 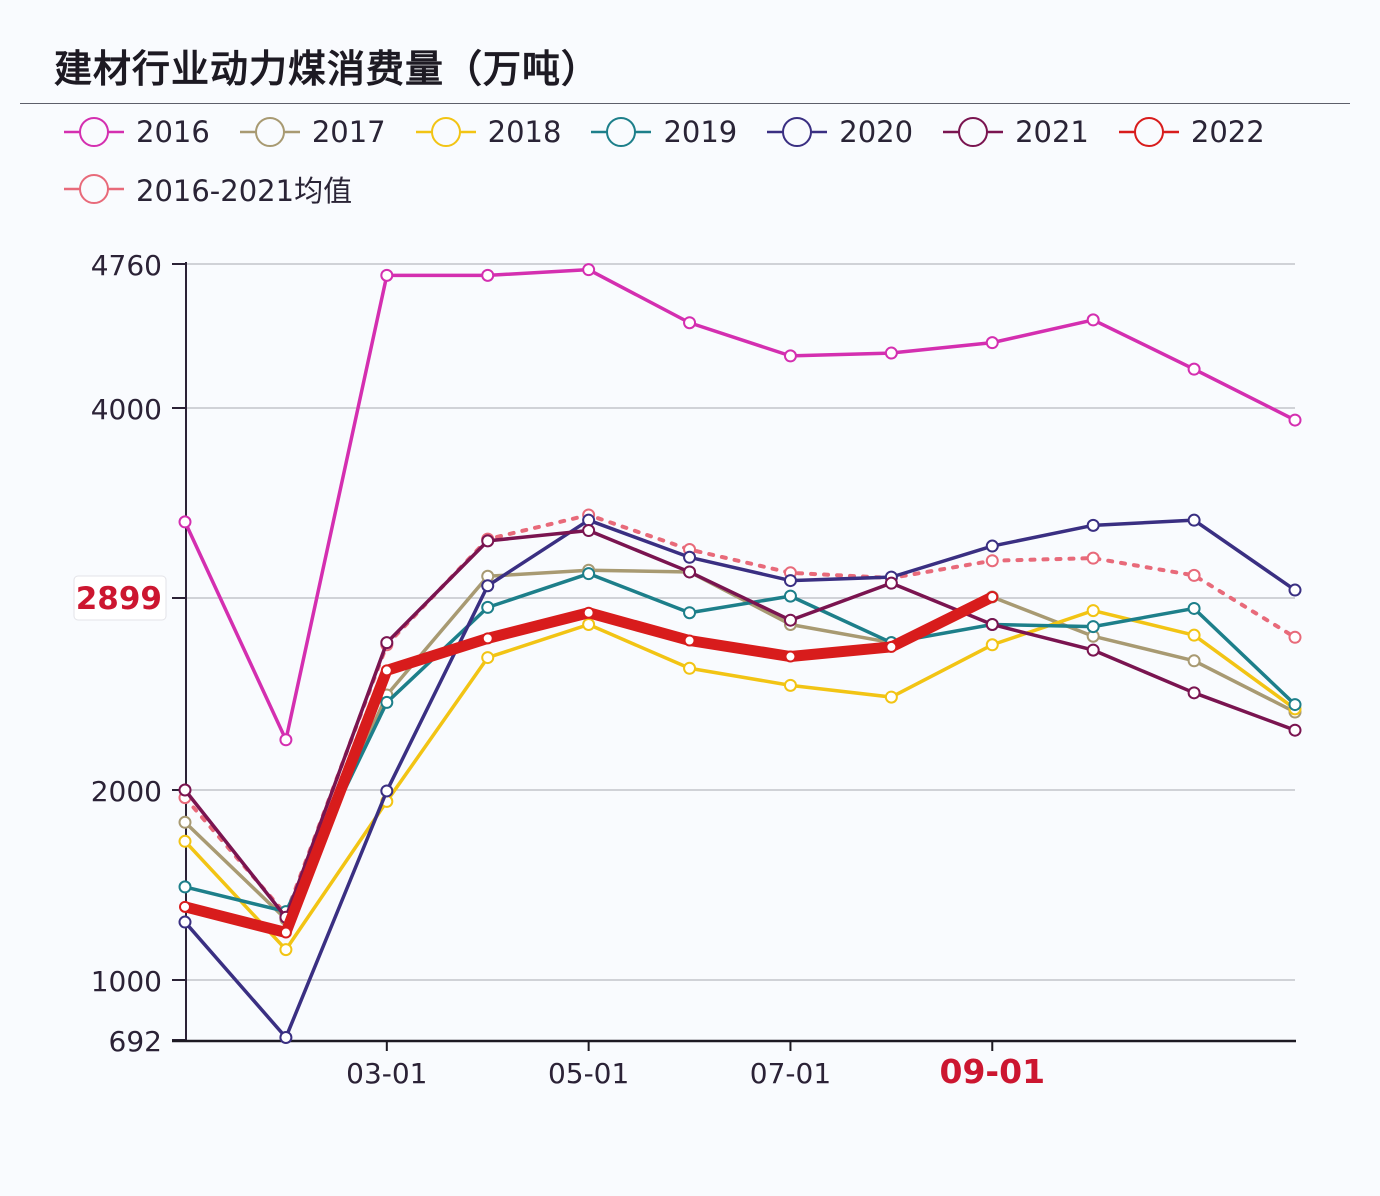 I want to click on legend-item: 2016-2021均值, so click(x=207, y=189).